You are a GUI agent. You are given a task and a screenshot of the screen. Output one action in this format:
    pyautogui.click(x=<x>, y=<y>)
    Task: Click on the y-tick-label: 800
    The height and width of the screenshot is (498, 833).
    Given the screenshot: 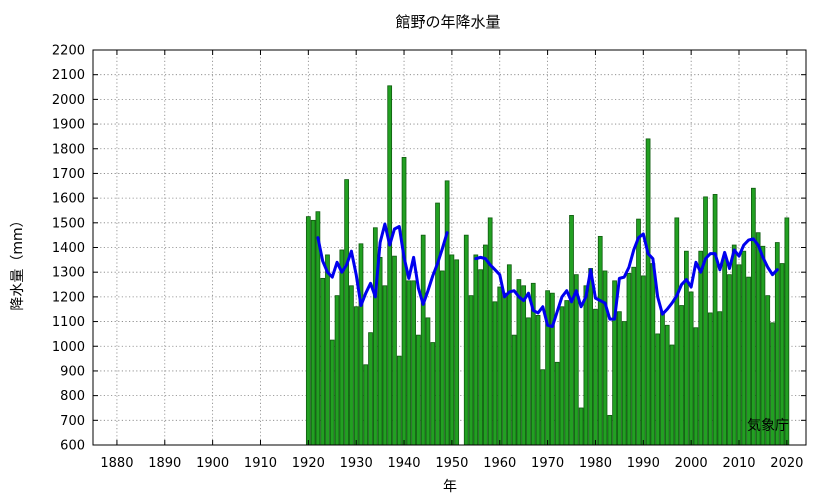 What is the action you would take?
    pyautogui.click(x=72, y=396)
    